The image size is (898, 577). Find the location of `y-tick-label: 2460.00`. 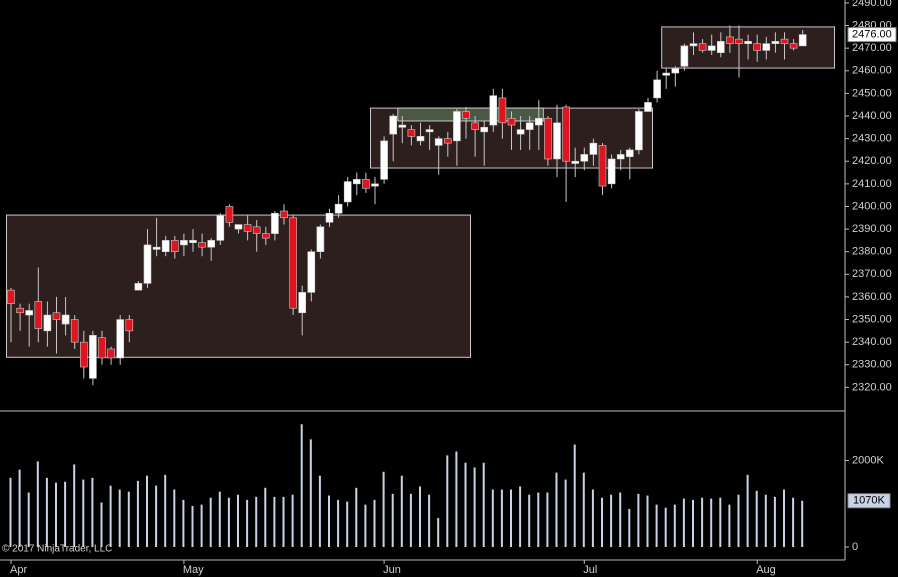

y-tick-label: 2460.00 is located at coordinates (872, 71).